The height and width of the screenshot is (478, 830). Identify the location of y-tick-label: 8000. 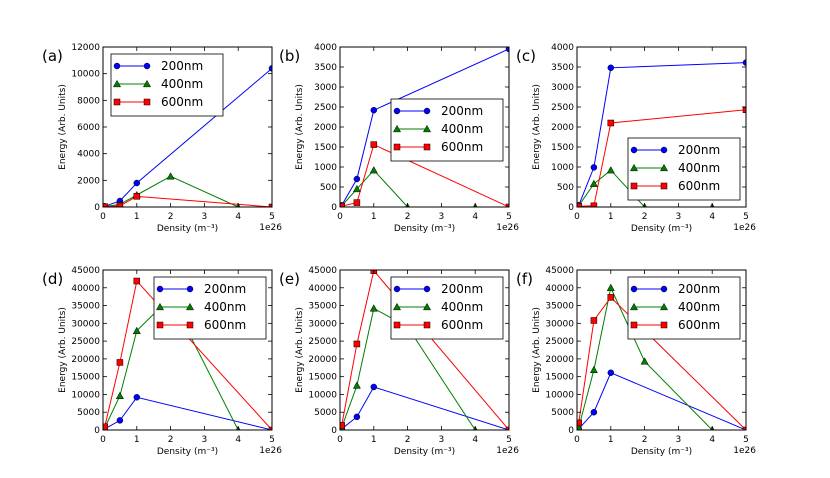
(88, 101).